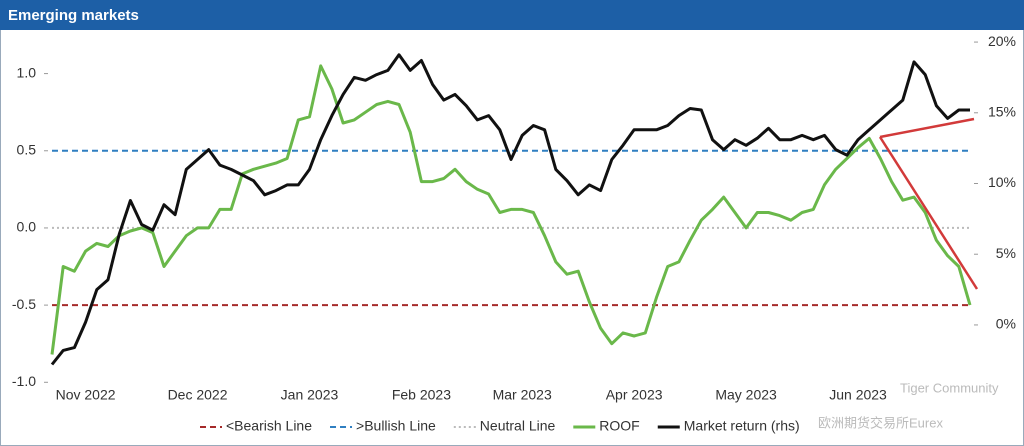 The image size is (1024, 446). Describe the element at coordinates (1006, 253) in the screenshot. I see `y2-tick-label: 5%` at that location.